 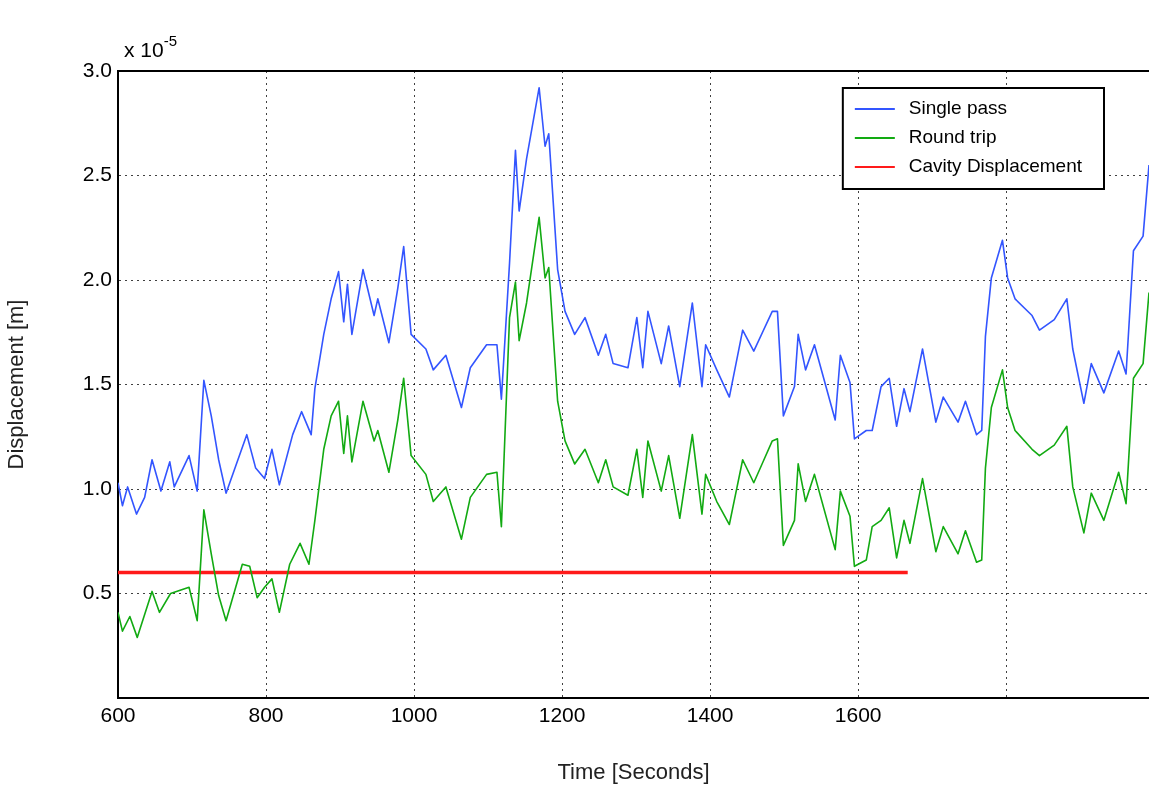 I want to click on x-tick-label: 1200, so click(x=562, y=715).